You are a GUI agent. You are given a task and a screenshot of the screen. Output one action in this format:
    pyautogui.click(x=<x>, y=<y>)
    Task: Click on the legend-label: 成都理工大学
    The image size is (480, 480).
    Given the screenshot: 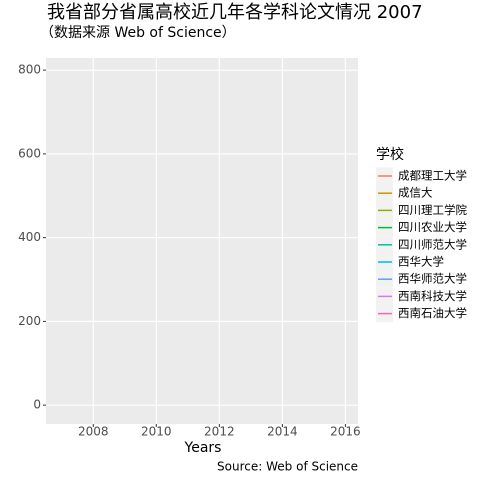 What is the action you would take?
    pyautogui.click(x=432, y=176)
    